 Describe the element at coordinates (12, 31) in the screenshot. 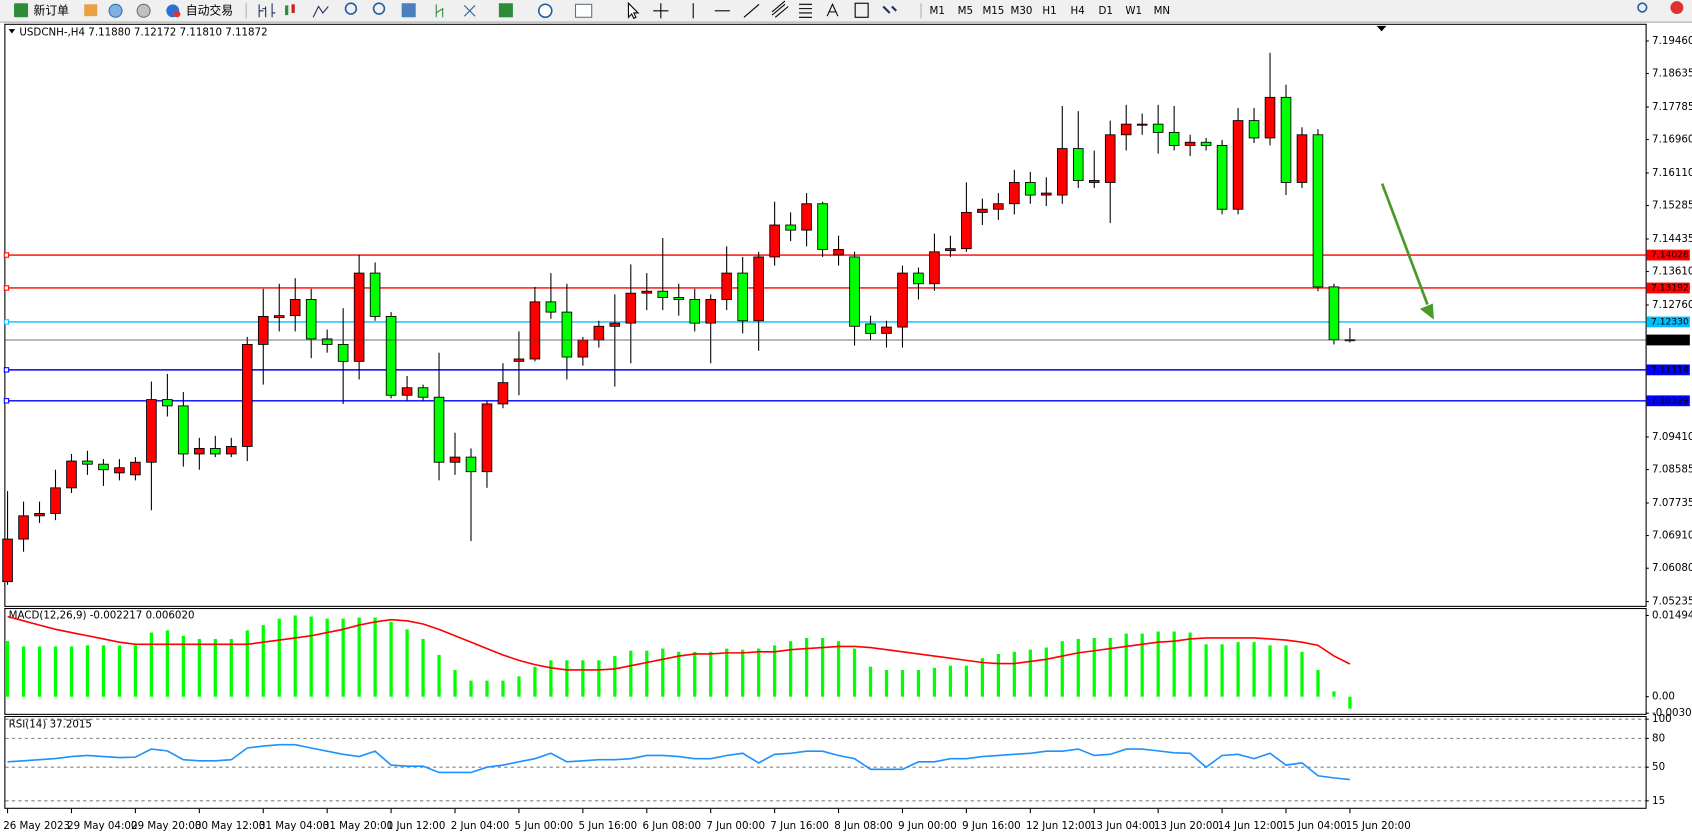

I see `collapse-marker` at that location.